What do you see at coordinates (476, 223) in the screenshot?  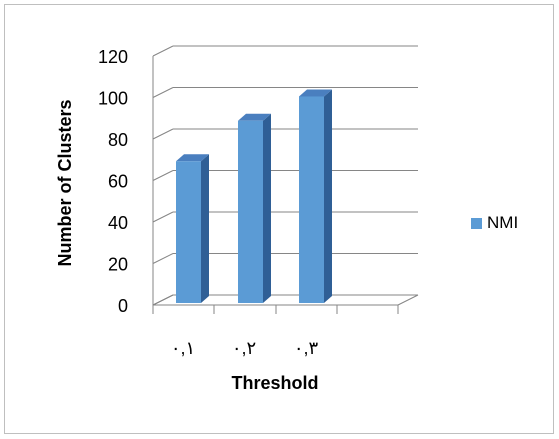 I see `legend-swatch-nmi` at bounding box center [476, 223].